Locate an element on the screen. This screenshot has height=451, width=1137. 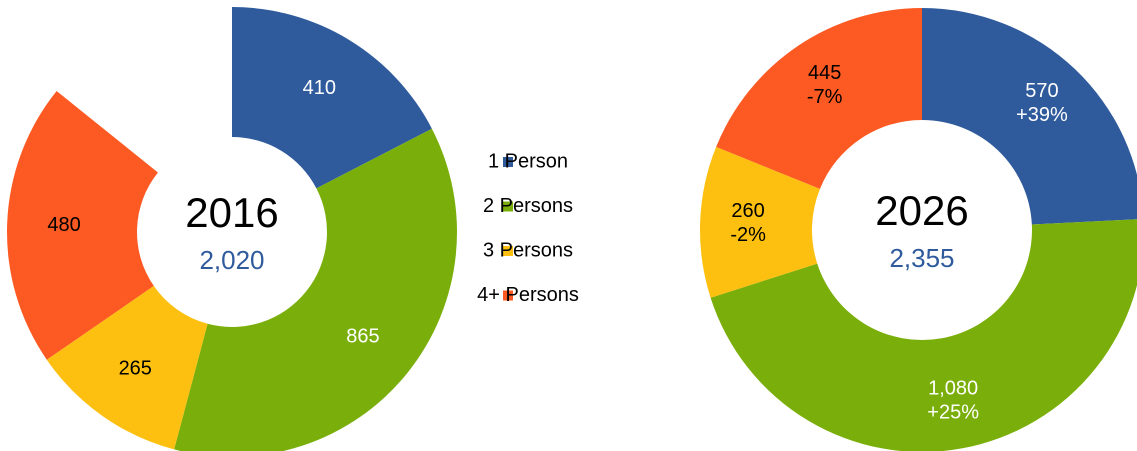
change-label: +39% is located at coordinates (1042, 115).